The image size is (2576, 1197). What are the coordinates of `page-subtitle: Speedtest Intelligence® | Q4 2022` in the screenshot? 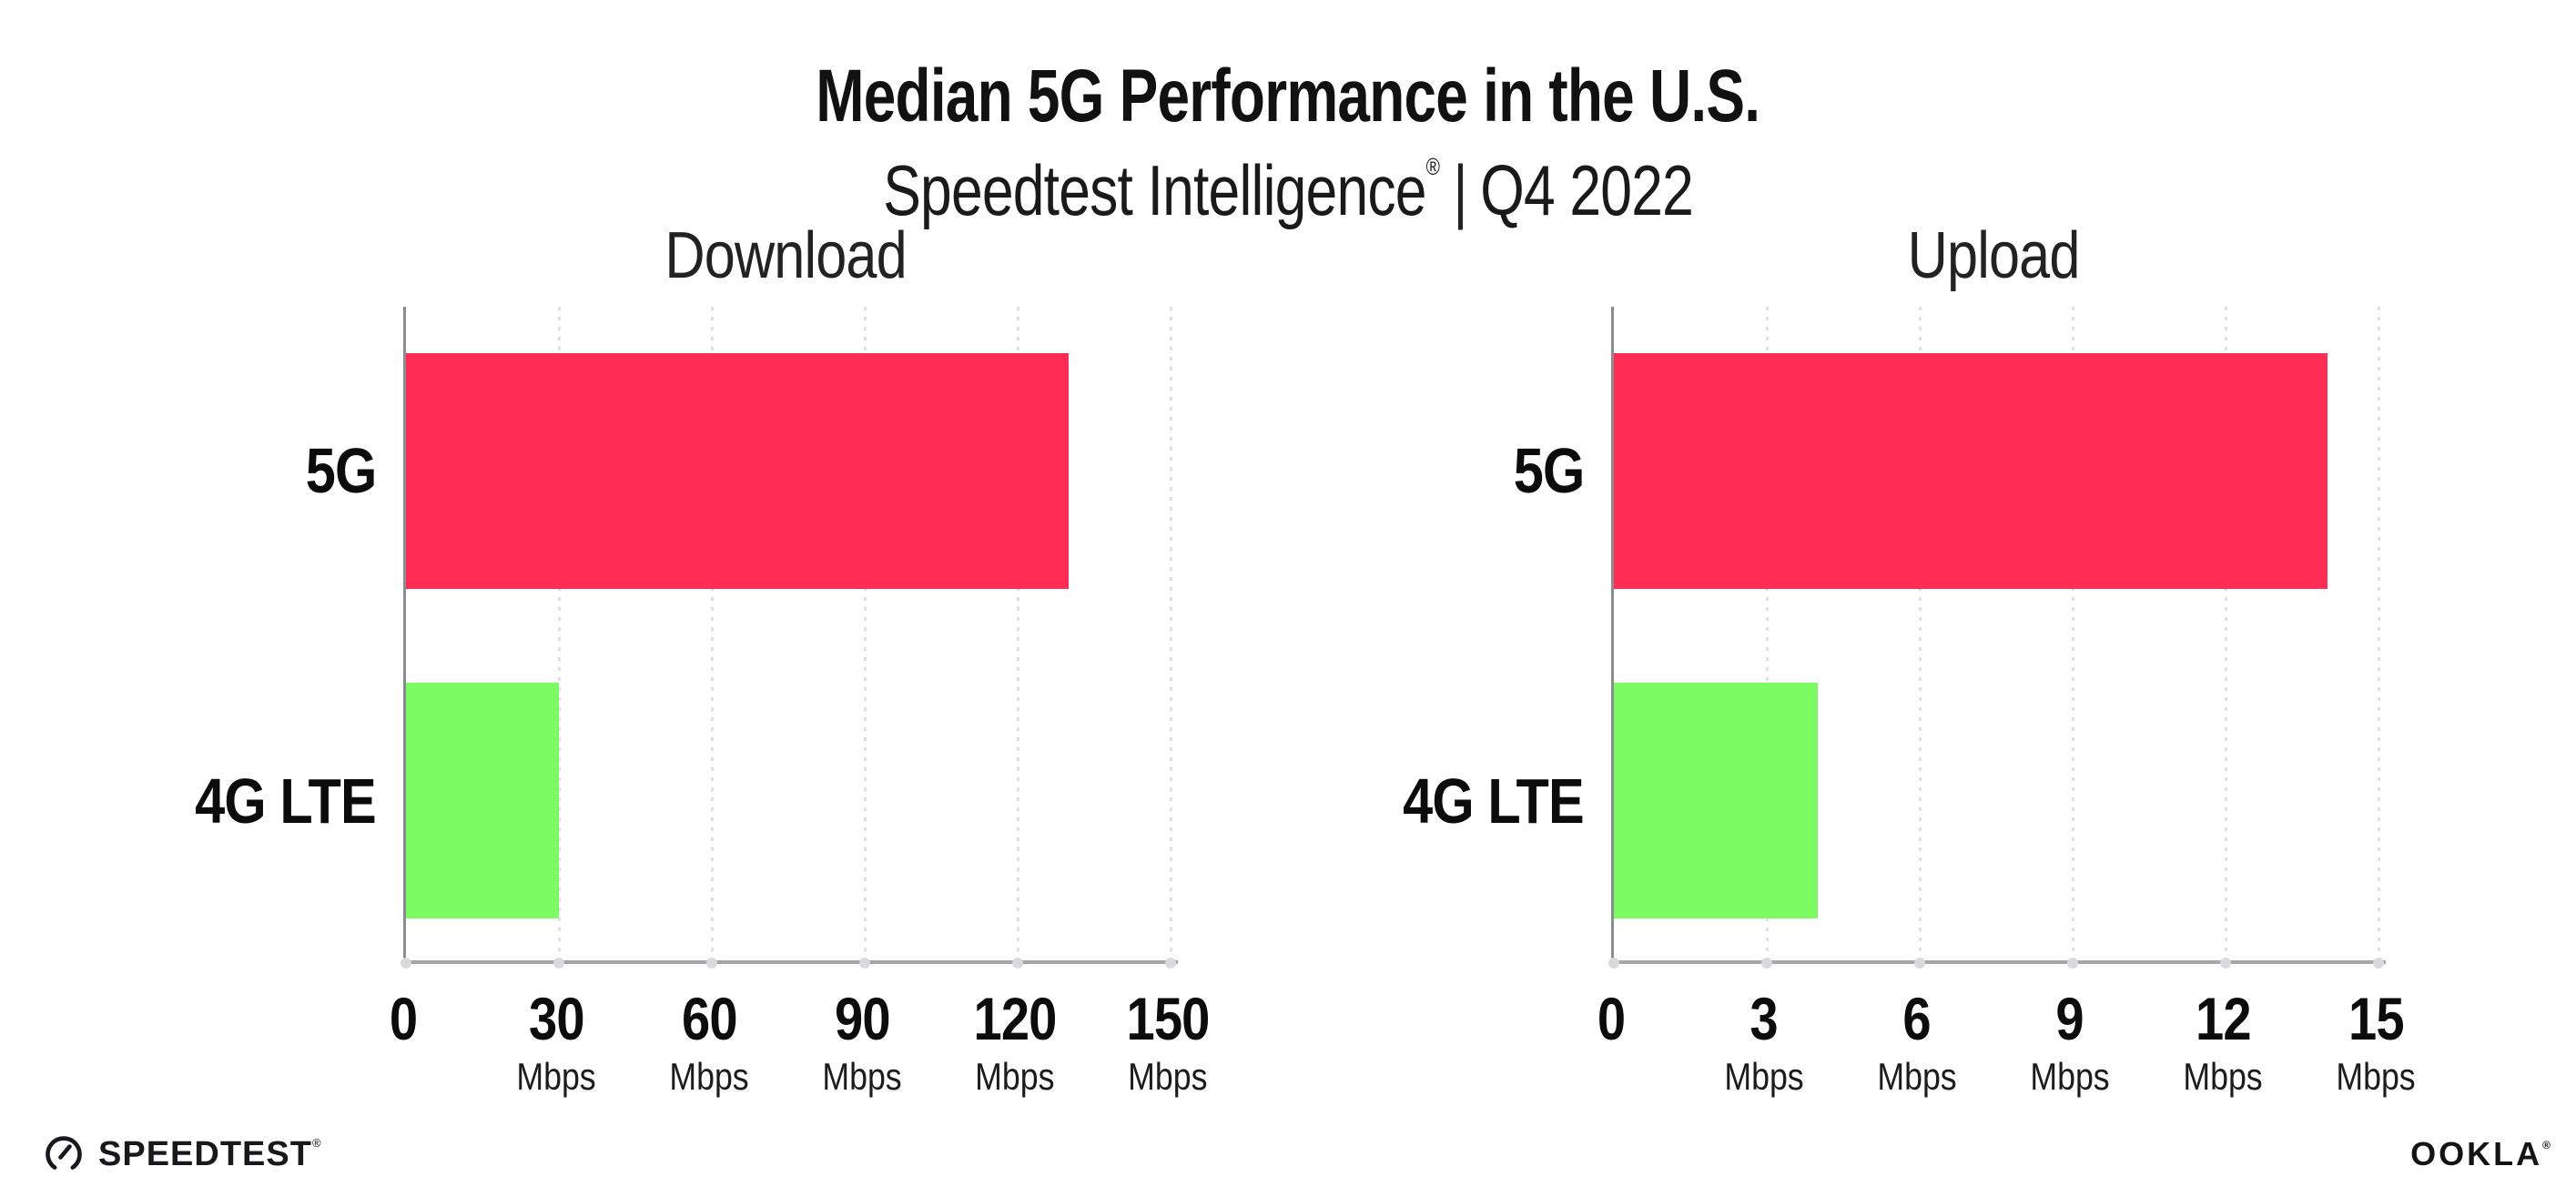 It's located at (1288, 189).